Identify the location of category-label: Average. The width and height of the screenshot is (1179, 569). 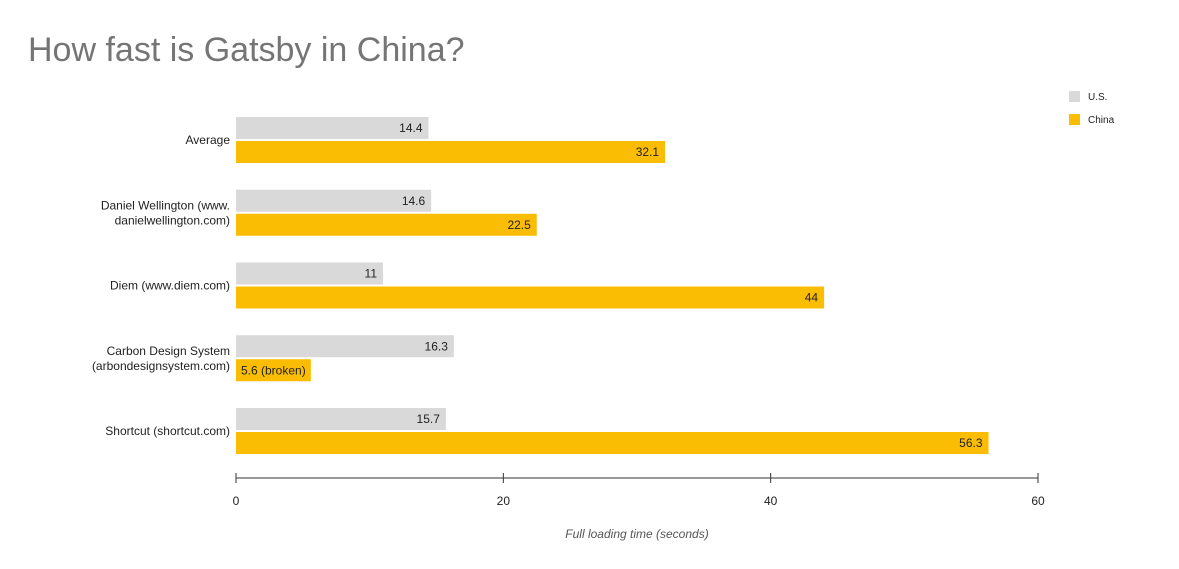
(208, 140).